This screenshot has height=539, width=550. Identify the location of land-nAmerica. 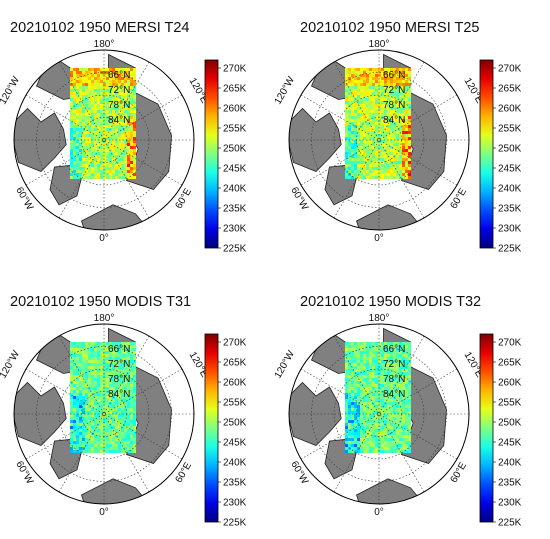
(315, 413).